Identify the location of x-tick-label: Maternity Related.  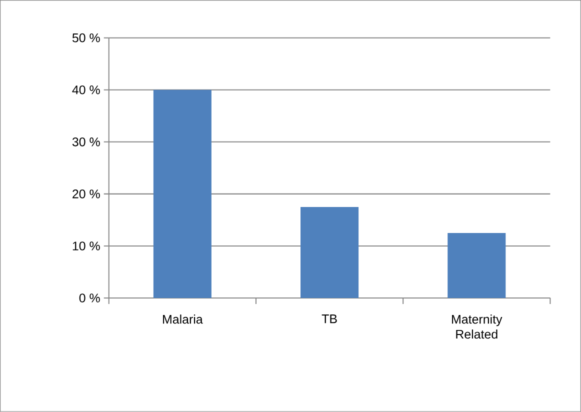
(477, 326).